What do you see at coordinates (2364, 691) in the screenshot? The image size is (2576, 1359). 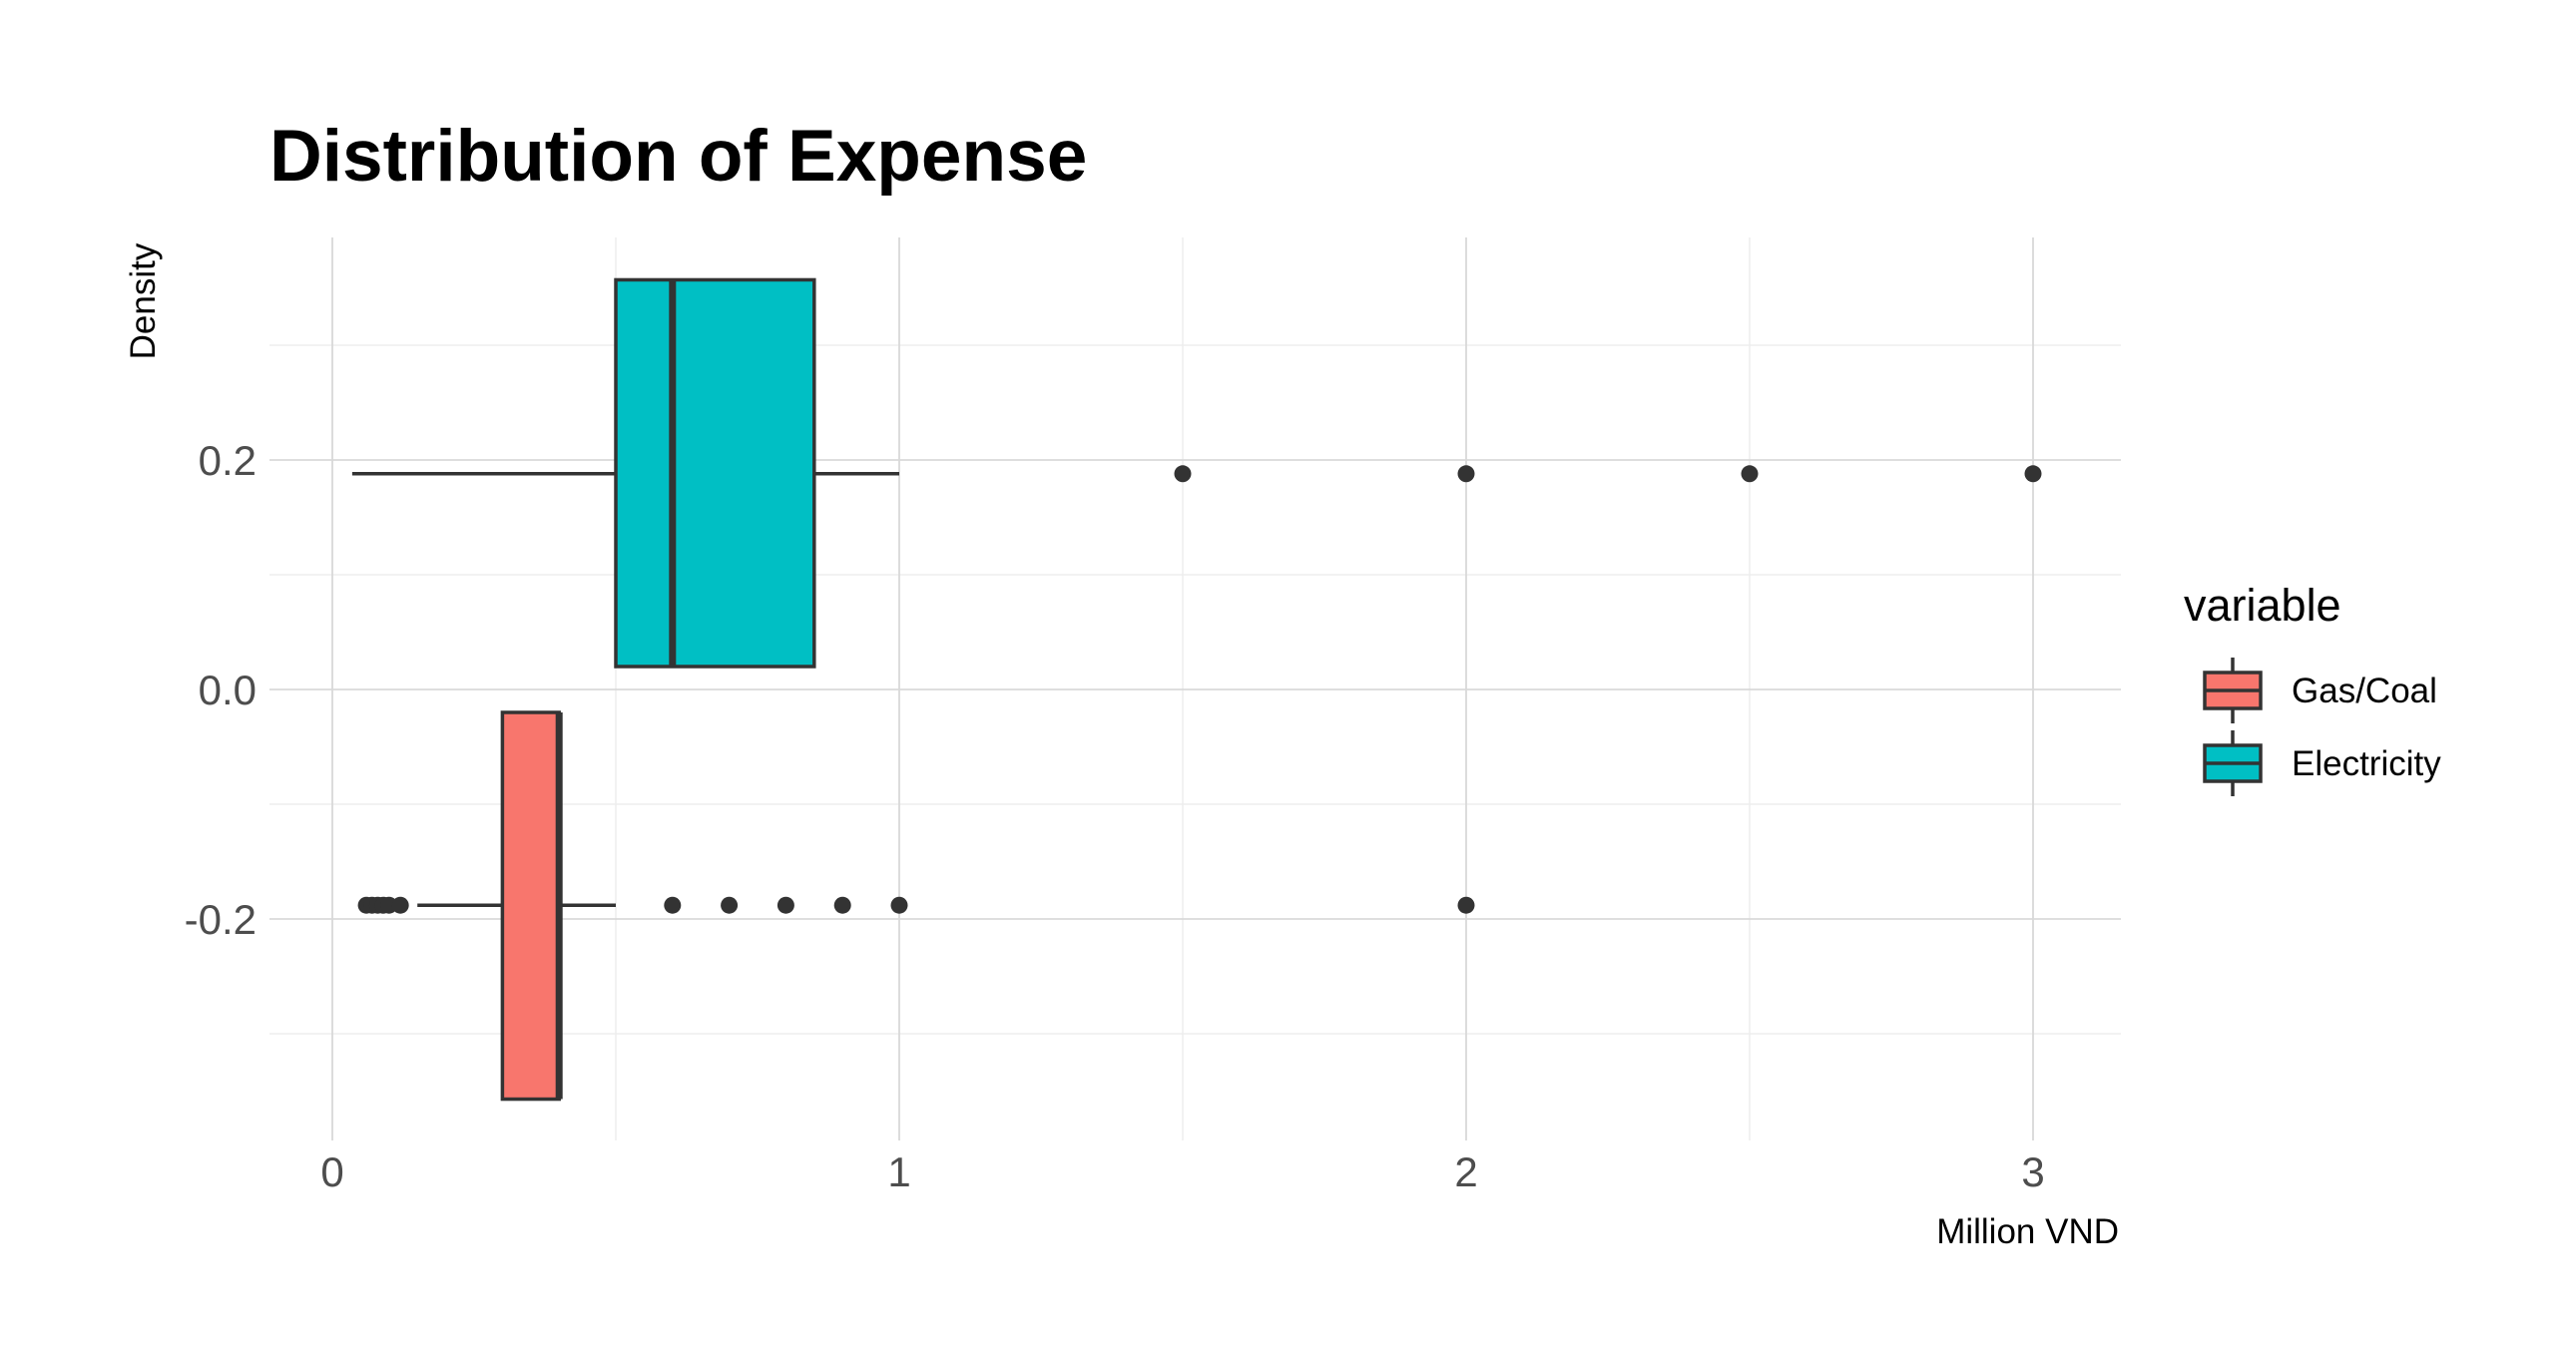 I see `legend-label: Gas/Coal` at bounding box center [2364, 691].